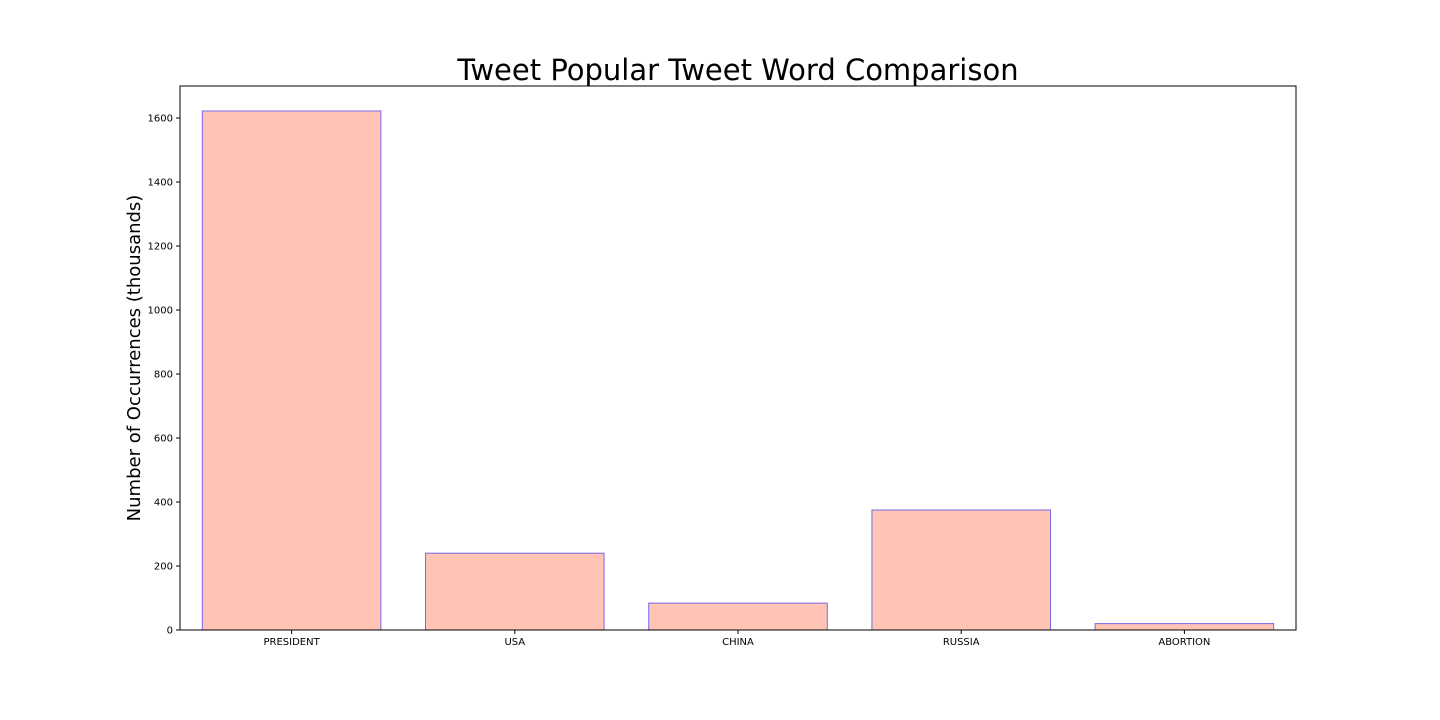 This screenshot has height=720, width=1440. I want to click on y-tick-label: 600, so click(163, 439).